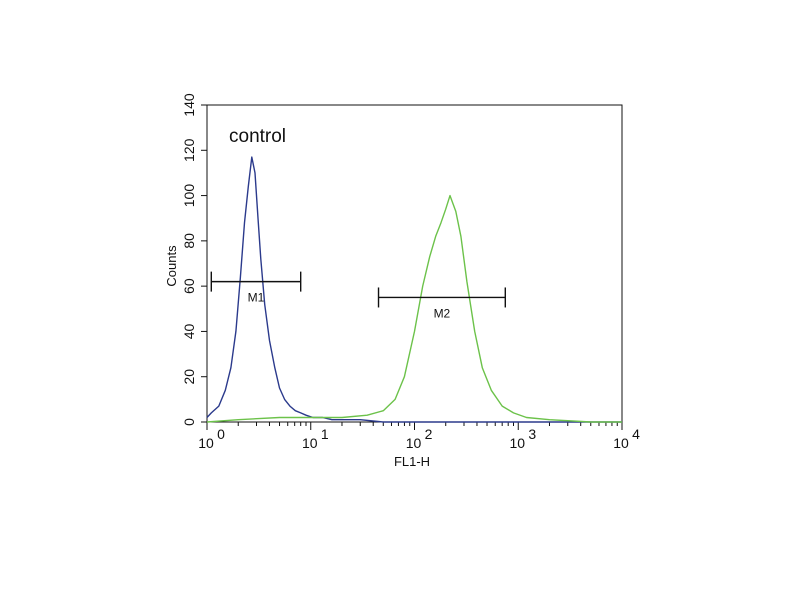 This screenshot has height=600, width=800. I want to click on y-tick-label: 40, so click(189, 331).